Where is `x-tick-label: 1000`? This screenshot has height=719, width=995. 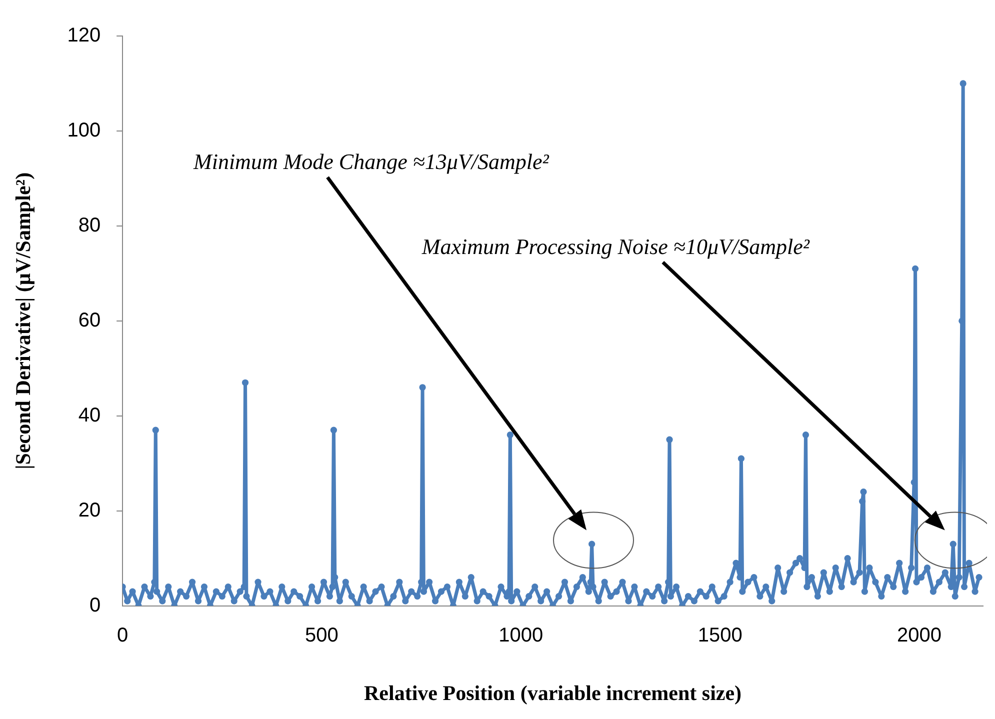
x-tick-label: 1000 is located at coordinates (521, 635).